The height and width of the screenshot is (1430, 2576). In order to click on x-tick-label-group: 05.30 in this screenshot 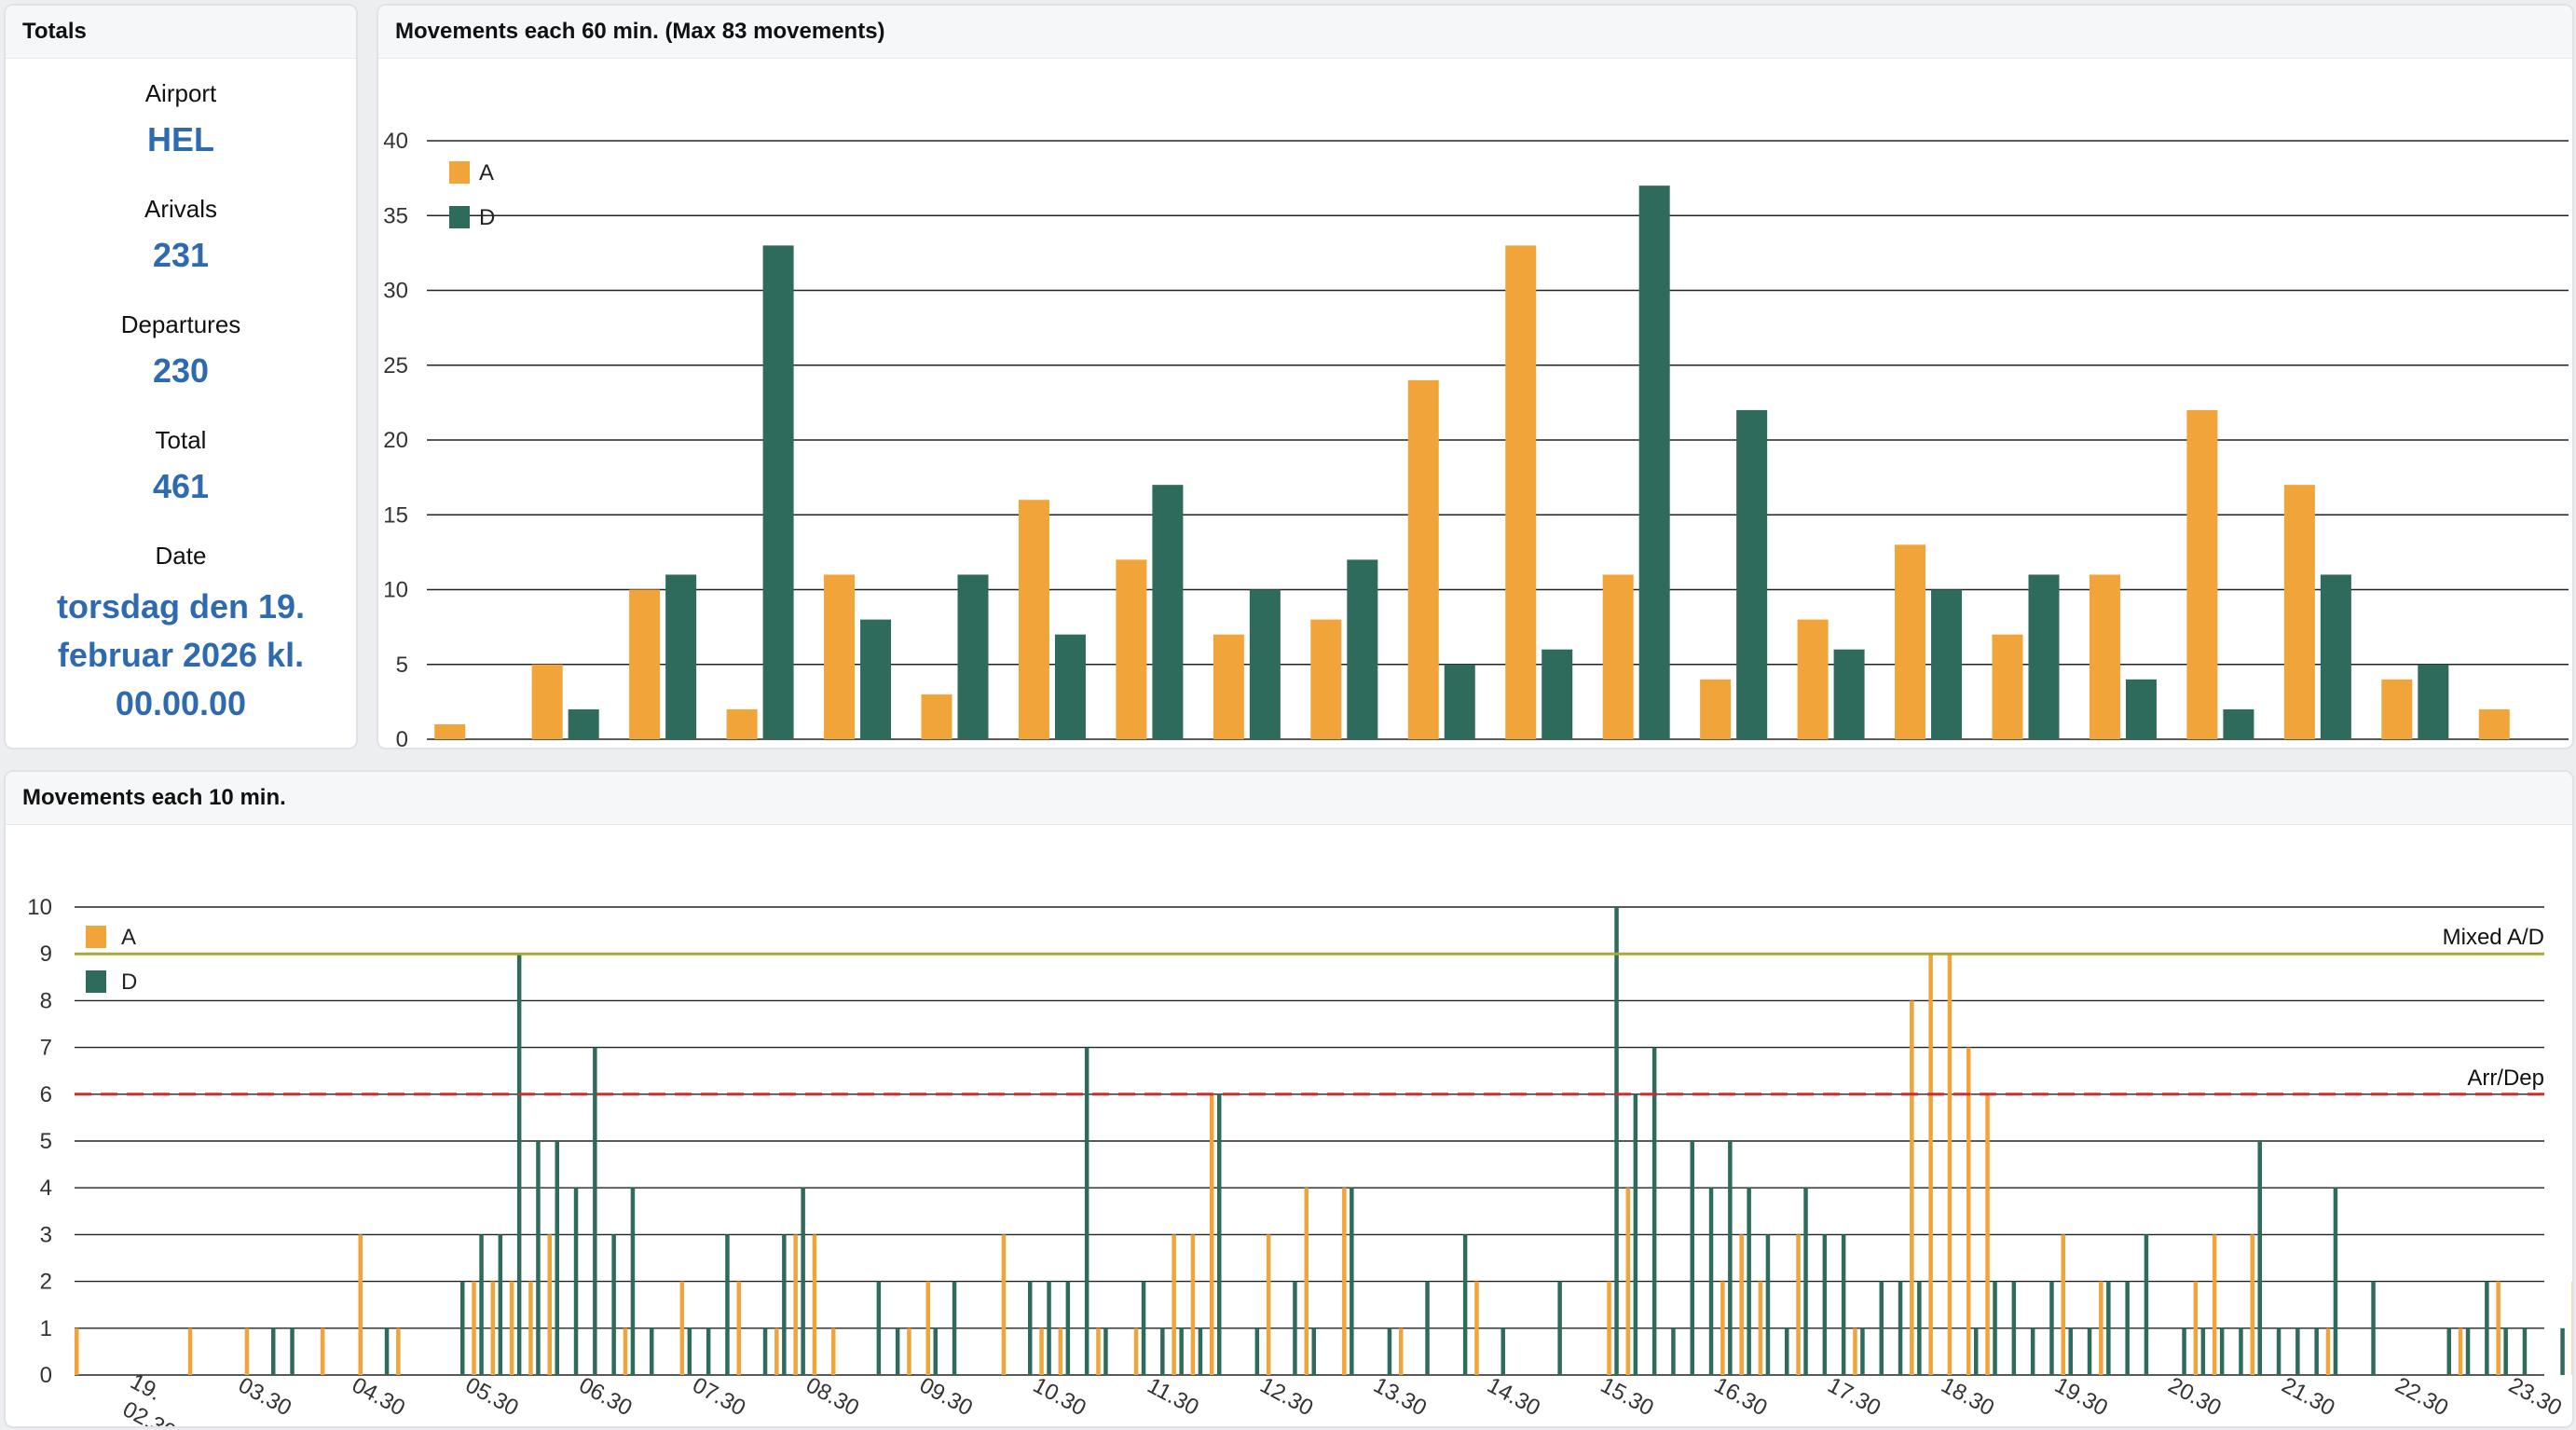, I will do `click(492, 1396)`.